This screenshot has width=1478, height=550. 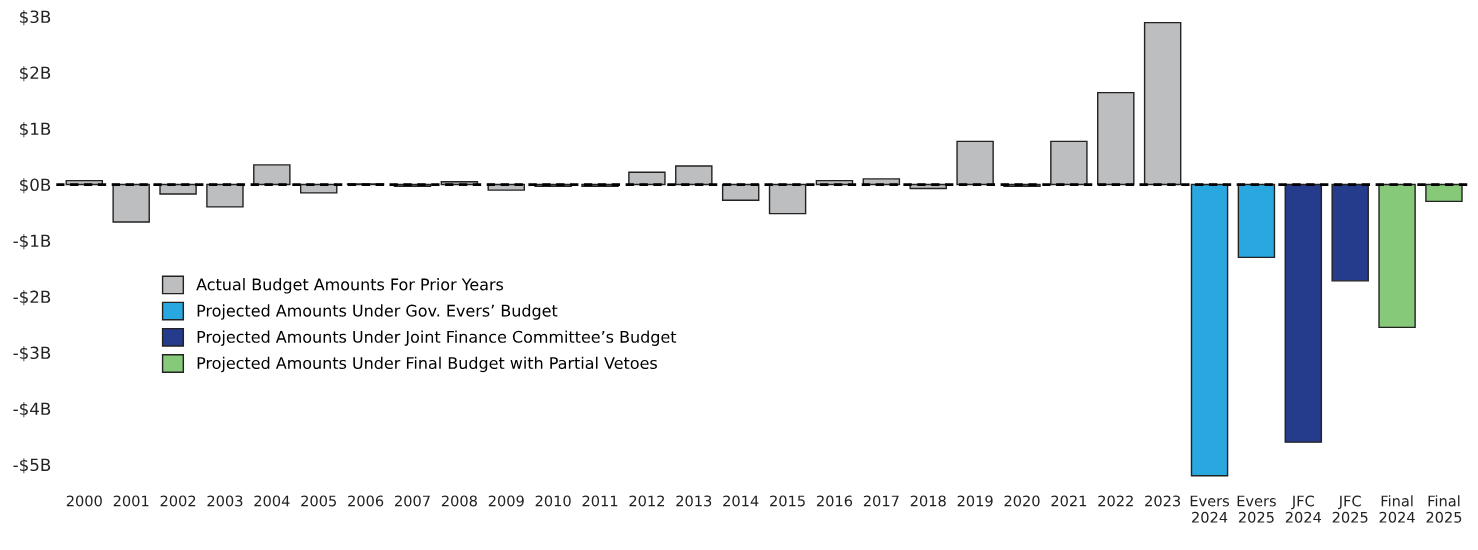 I want to click on y-tick-label: -$1B, so click(x=32, y=242).